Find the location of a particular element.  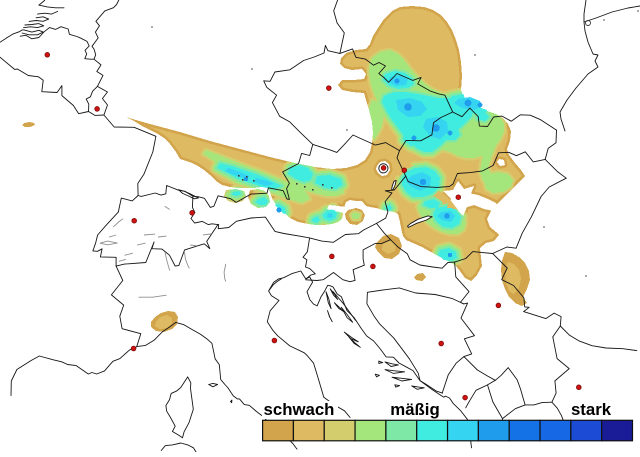

svg-text: schwach is located at coordinates (299, 409).